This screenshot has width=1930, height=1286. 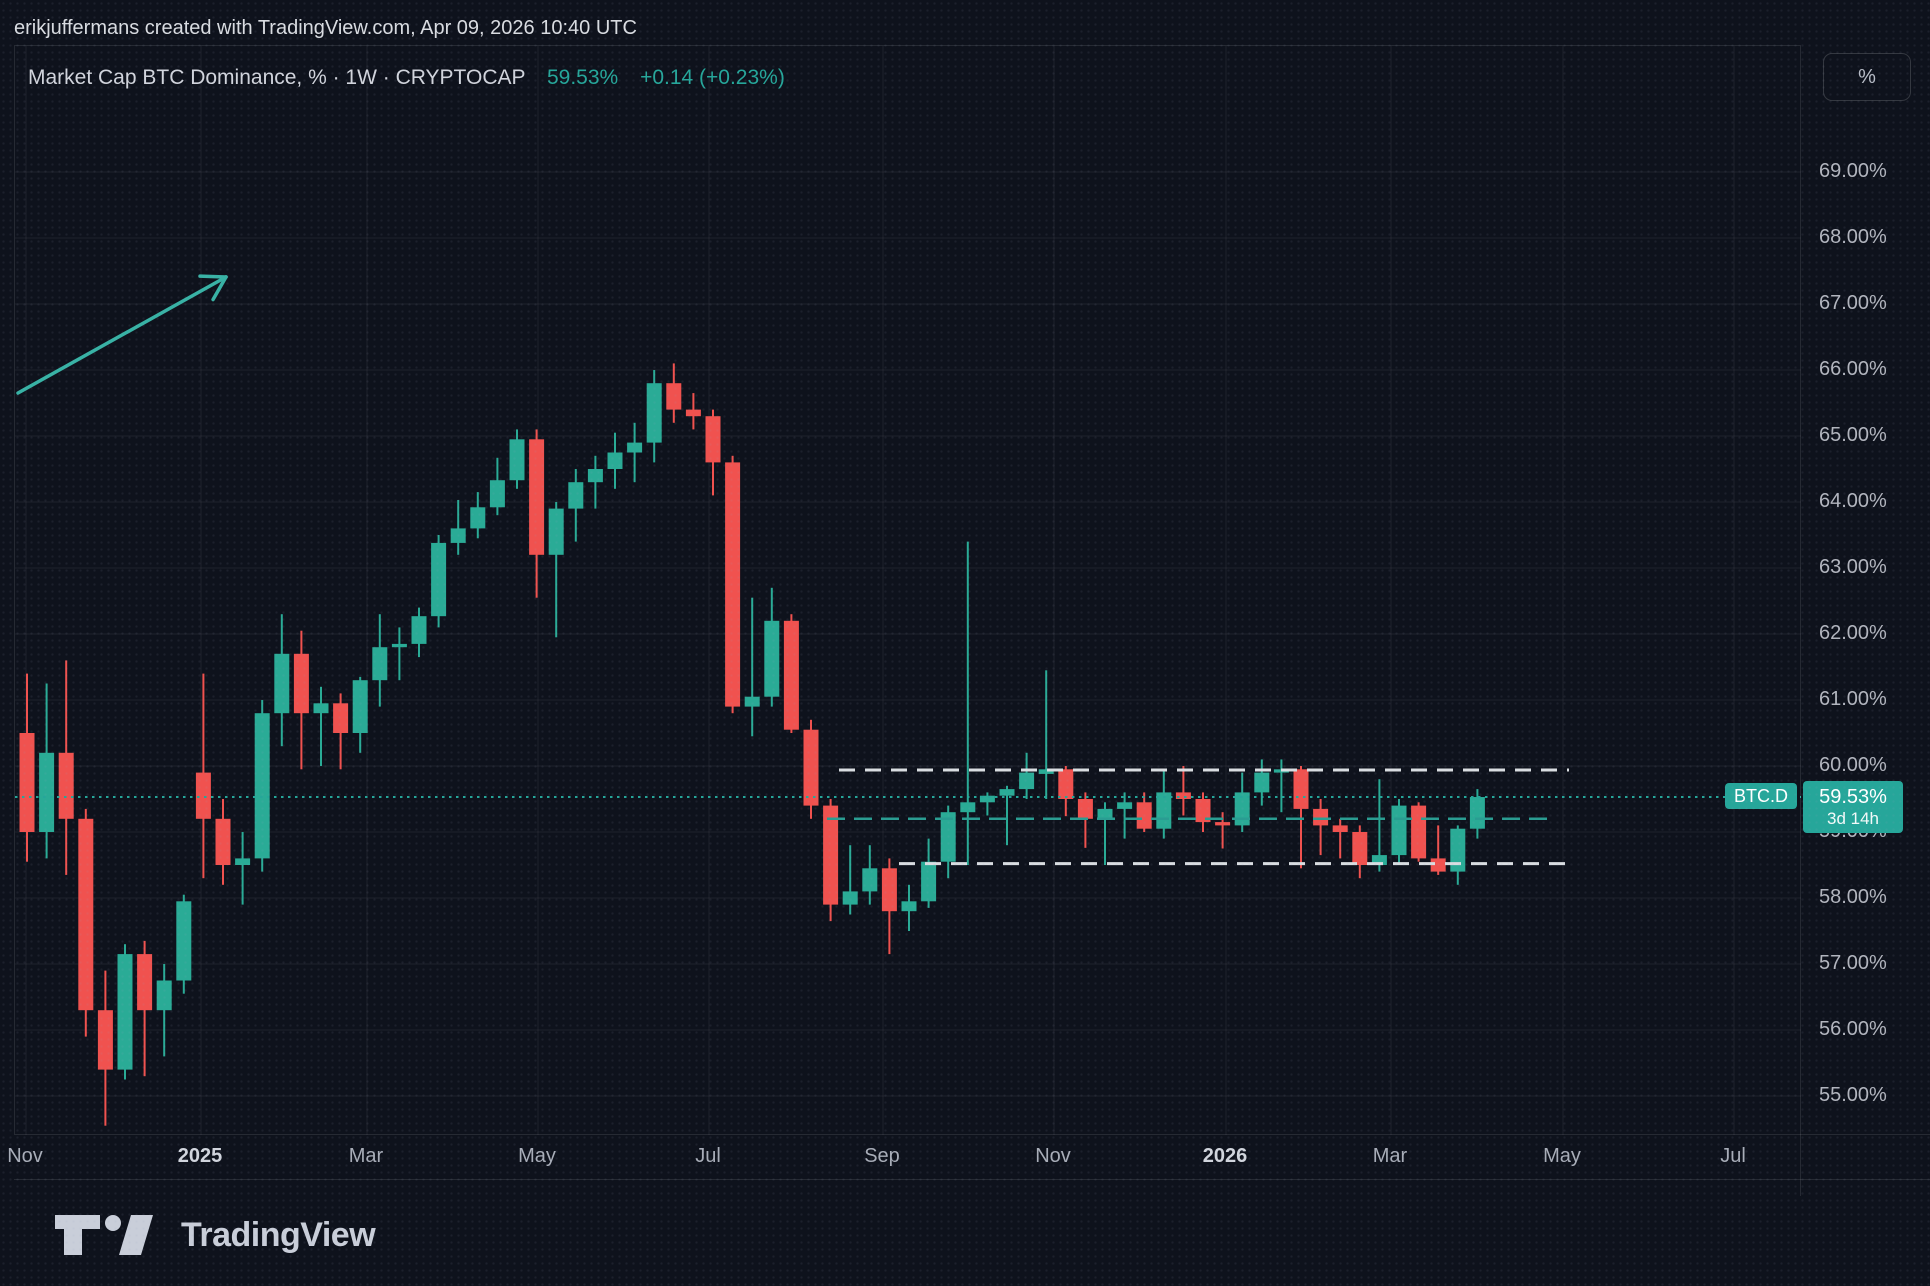 What do you see at coordinates (1390, 1156) in the screenshot?
I see `time-axis-label: Mar` at bounding box center [1390, 1156].